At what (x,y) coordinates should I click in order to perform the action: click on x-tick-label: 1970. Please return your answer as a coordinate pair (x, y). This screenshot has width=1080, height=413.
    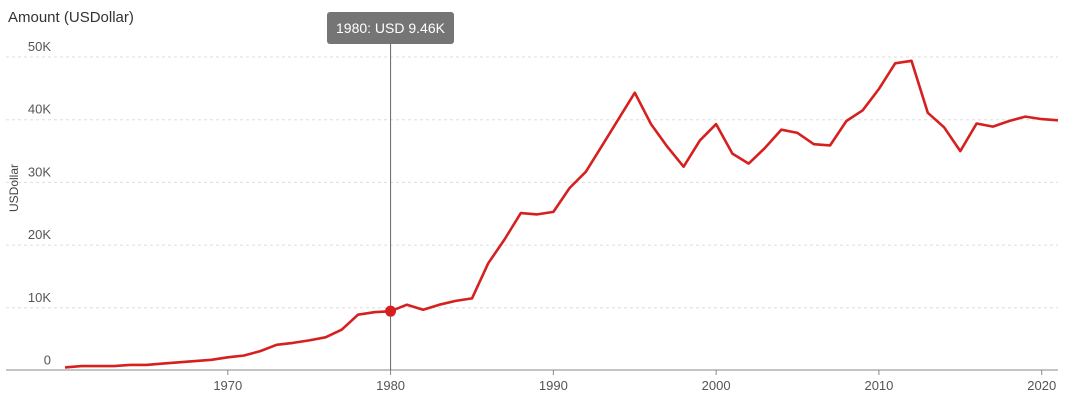
    Looking at the image, I should click on (227, 385).